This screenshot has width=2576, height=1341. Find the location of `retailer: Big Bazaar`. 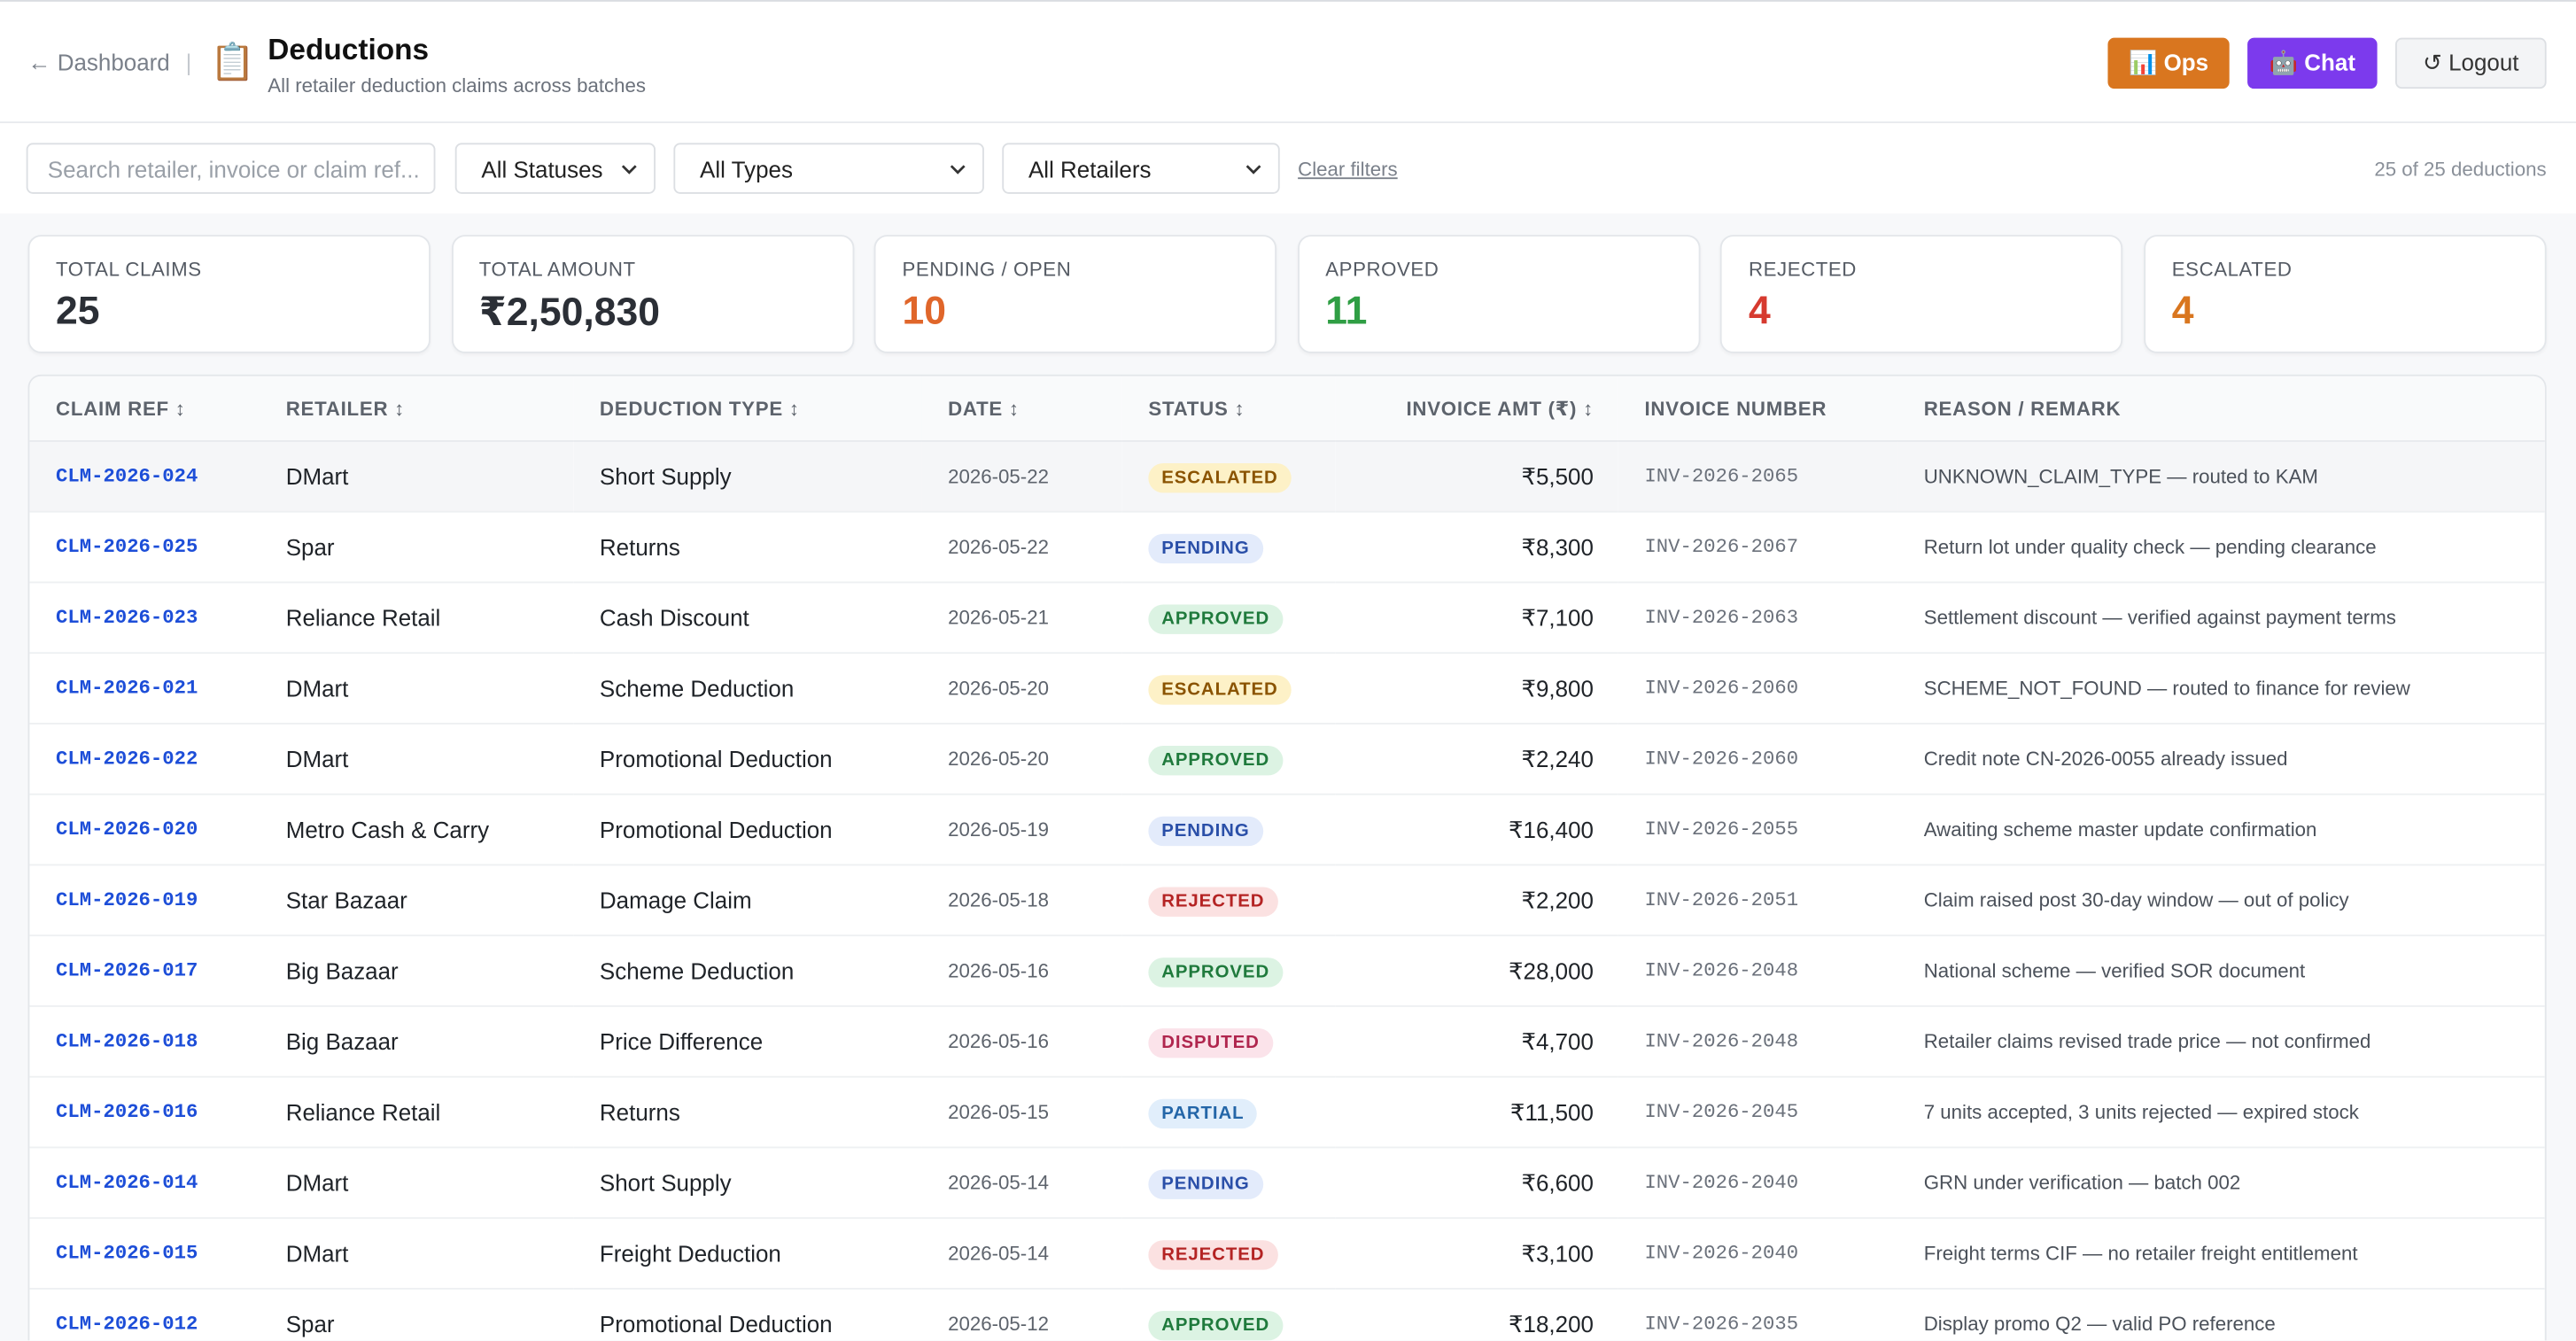

retailer: Big Bazaar is located at coordinates (417, 1041).